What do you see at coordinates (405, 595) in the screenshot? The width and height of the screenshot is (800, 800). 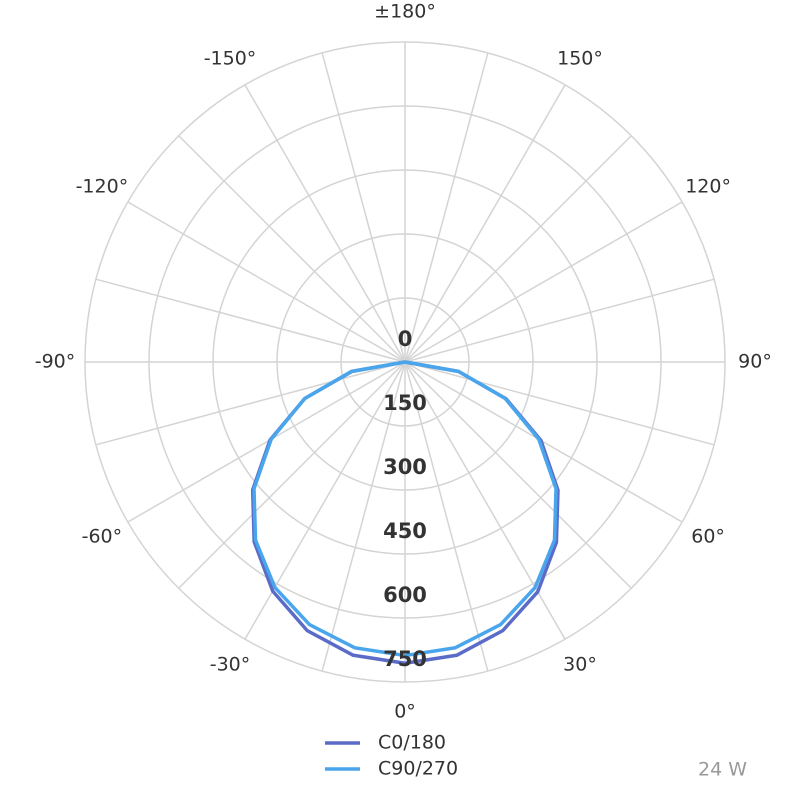 I see `r-tick-label: 600` at bounding box center [405, 595].